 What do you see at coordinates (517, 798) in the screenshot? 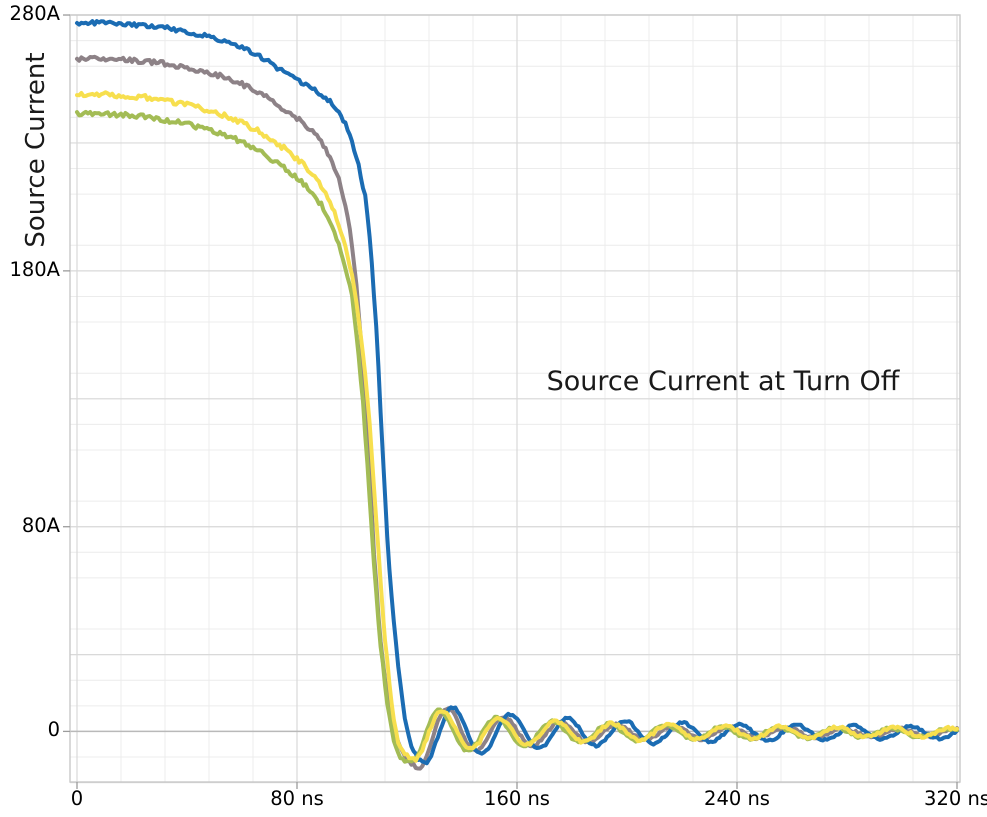
I see `x-tick-label: 160 ns` at bounding box center [517, 798].